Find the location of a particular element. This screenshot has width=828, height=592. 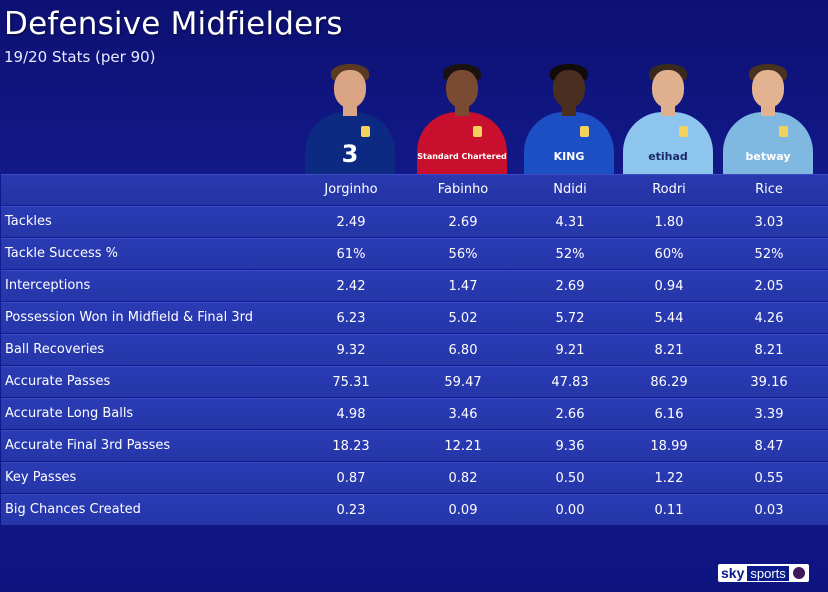

stat-cell: 18.23 is located at coordinates (351, 446).